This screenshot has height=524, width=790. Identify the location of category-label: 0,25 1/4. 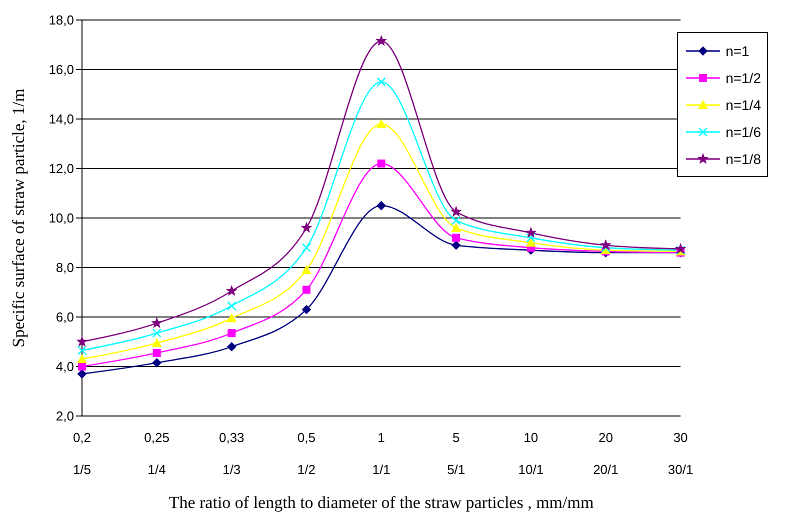
(157, 453).